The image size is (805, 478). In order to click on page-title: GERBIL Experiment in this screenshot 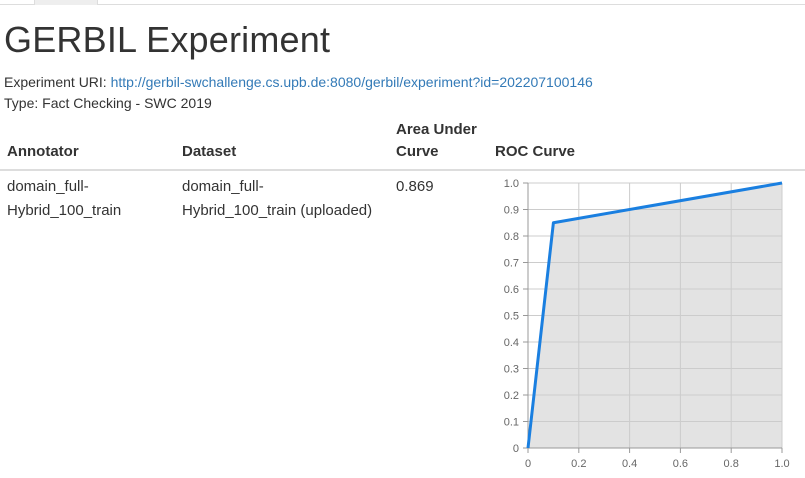, I will do `click(167, 39)`.